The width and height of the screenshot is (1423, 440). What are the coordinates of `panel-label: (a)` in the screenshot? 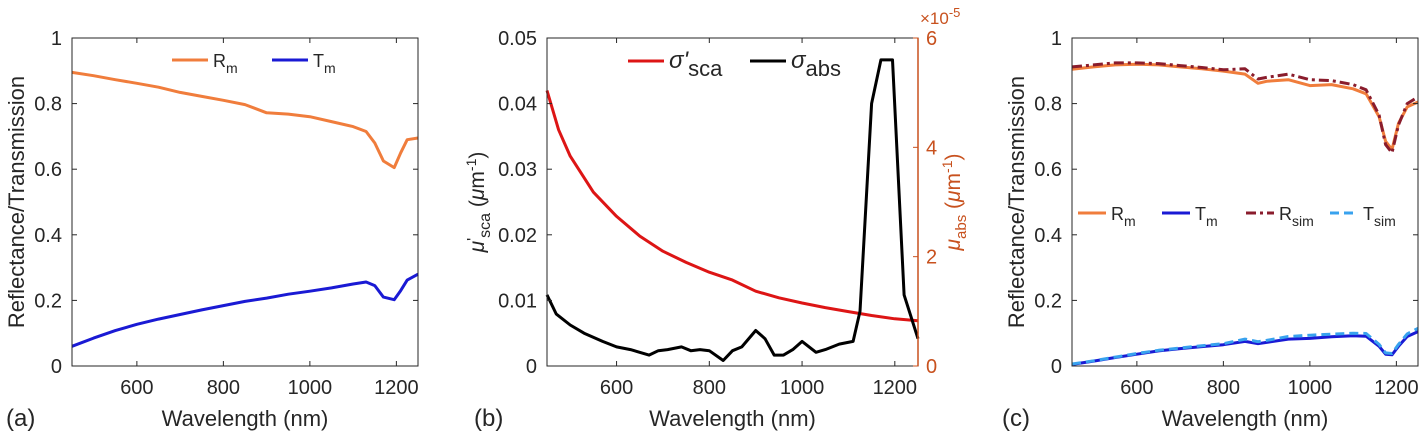 It's located at (20, 418).